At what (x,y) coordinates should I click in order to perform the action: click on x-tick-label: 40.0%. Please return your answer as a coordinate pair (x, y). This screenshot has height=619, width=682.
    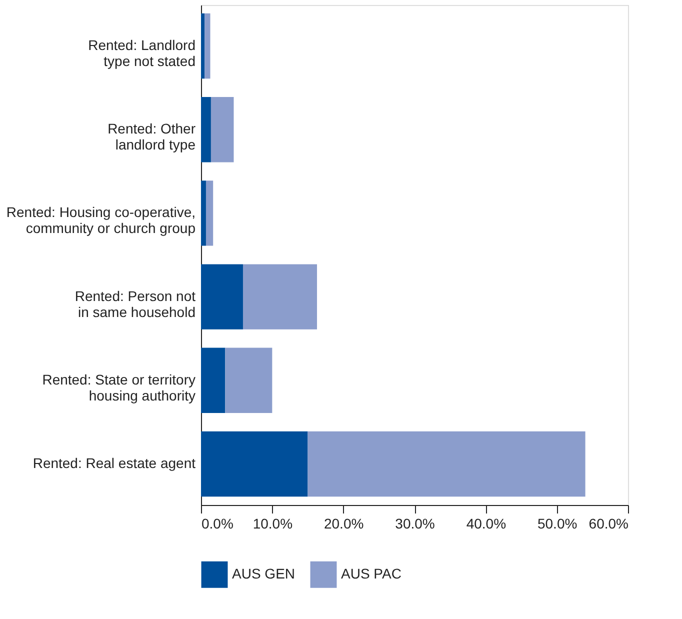
    Looking at the image, I should click on (486, 524).